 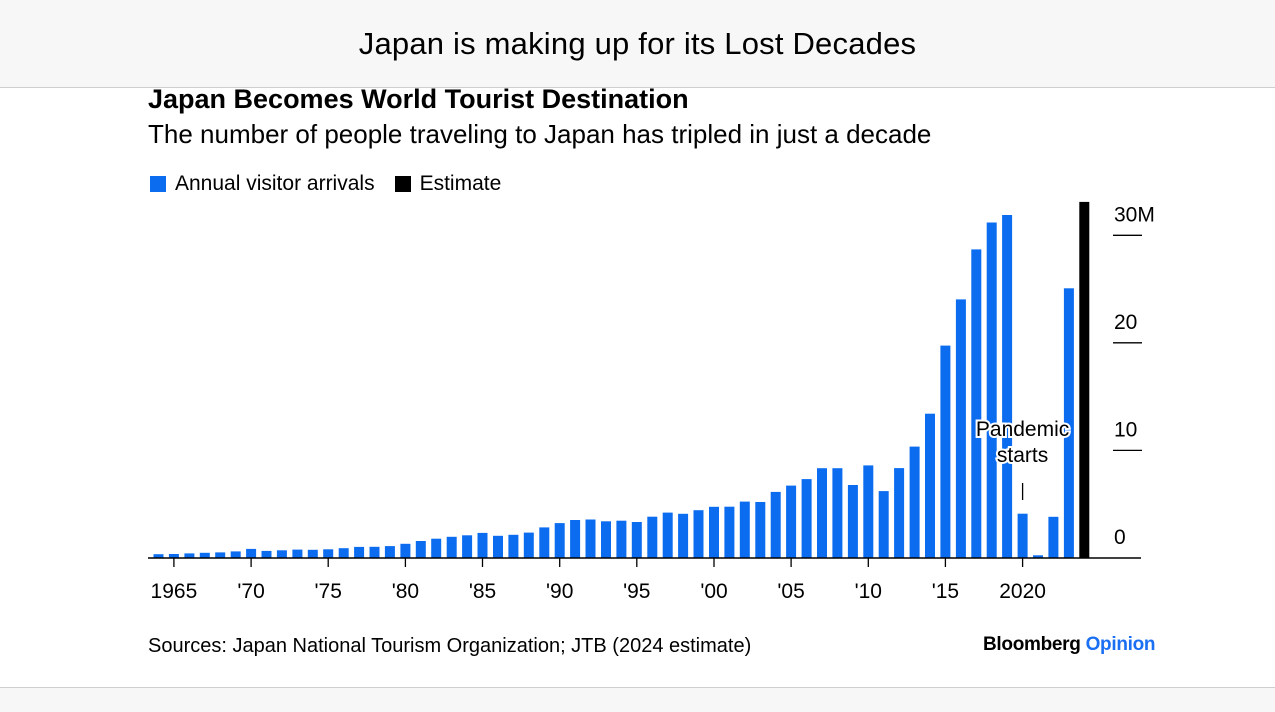 What do you see at coordinates (467, 546) in the screenshot?
I see `bar-1984` at bounding box center [467, 546].